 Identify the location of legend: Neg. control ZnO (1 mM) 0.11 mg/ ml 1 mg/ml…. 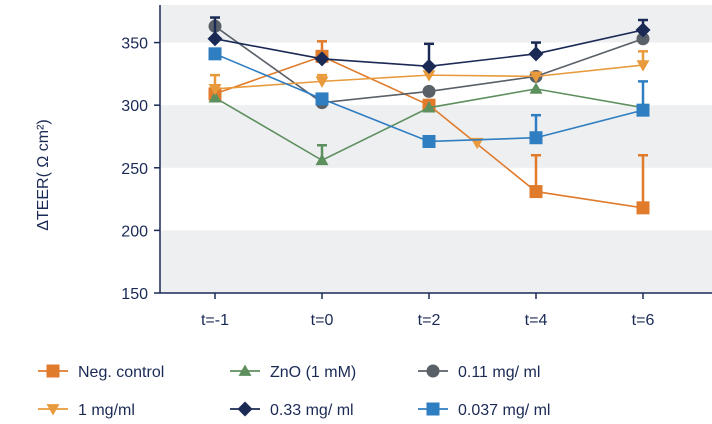
(294, 391).